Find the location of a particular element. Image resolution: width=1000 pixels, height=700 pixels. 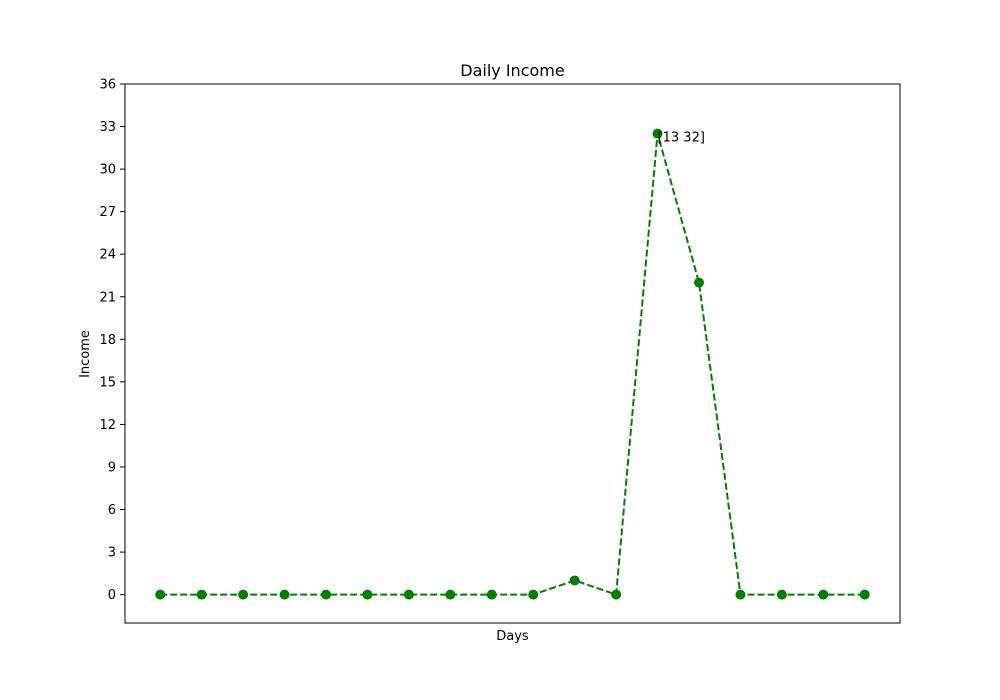

y-tick-label: 33 is located at coordinates (107, 127).